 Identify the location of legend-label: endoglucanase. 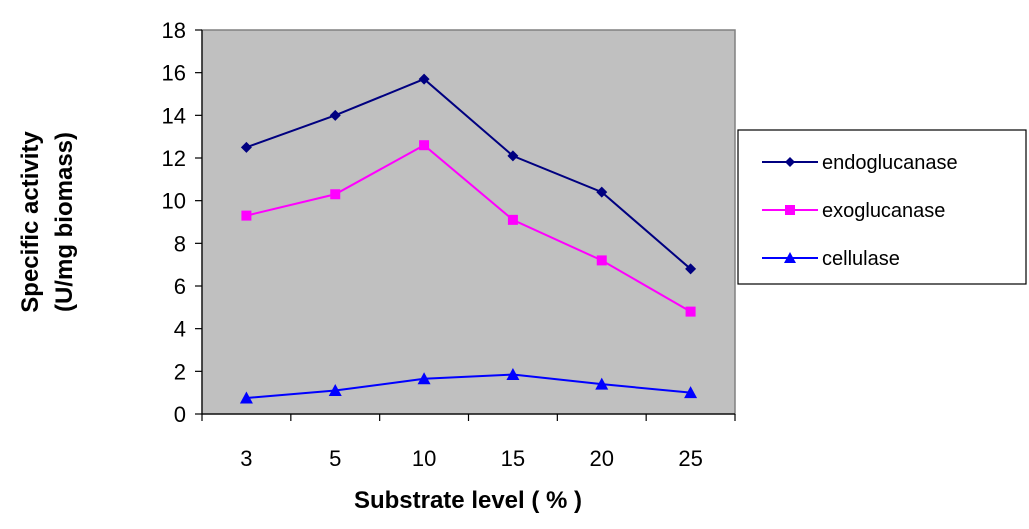
(890, 163).